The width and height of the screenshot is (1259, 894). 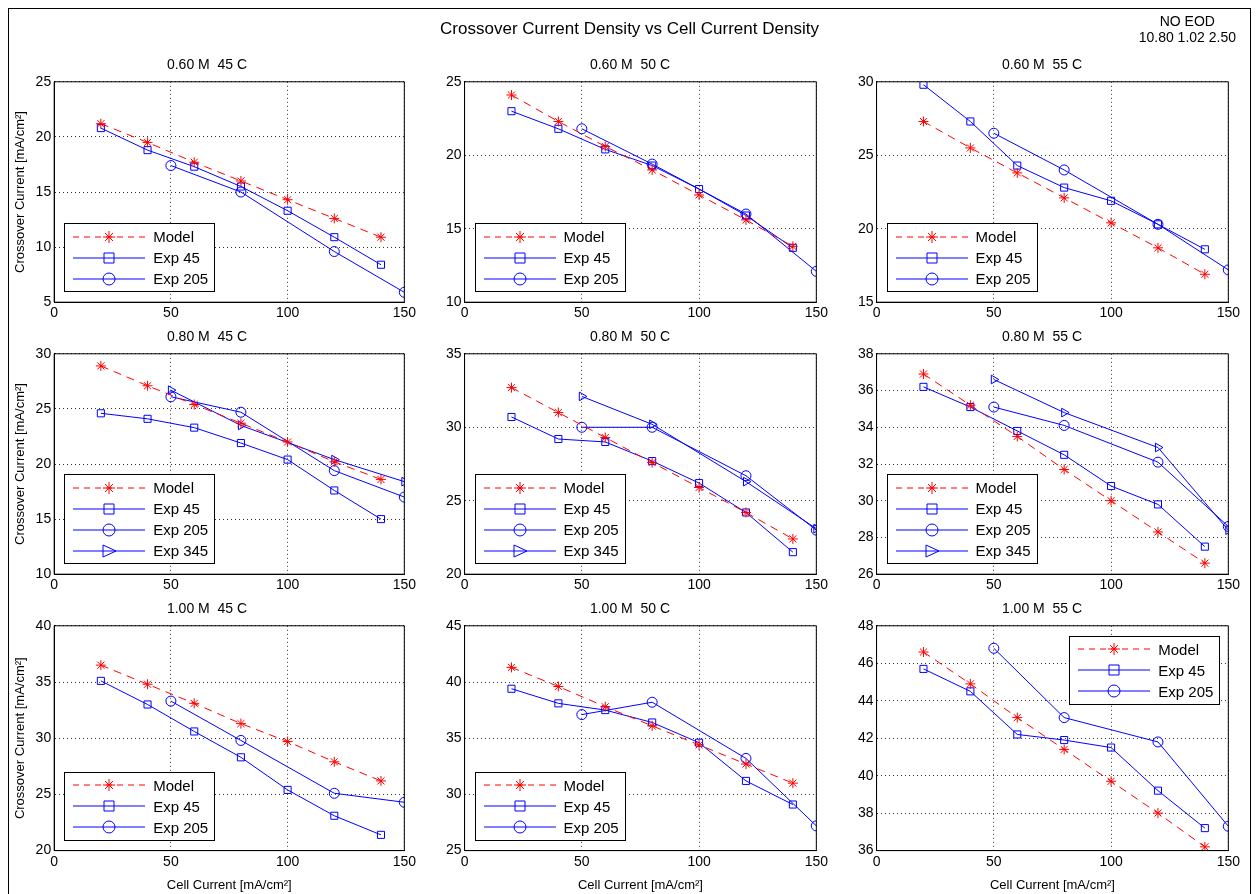 What do you see at coordinates (630, 336) in the screenshot?
I see `chart-title: 0.80 M 50 C` at bounding box center [630, 336].